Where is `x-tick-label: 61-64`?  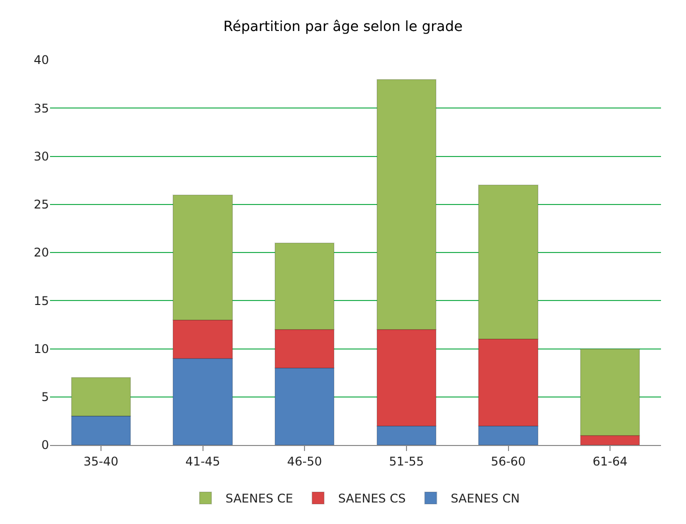 x-tick-label: 61-64 is located at coordinates (610, 461).